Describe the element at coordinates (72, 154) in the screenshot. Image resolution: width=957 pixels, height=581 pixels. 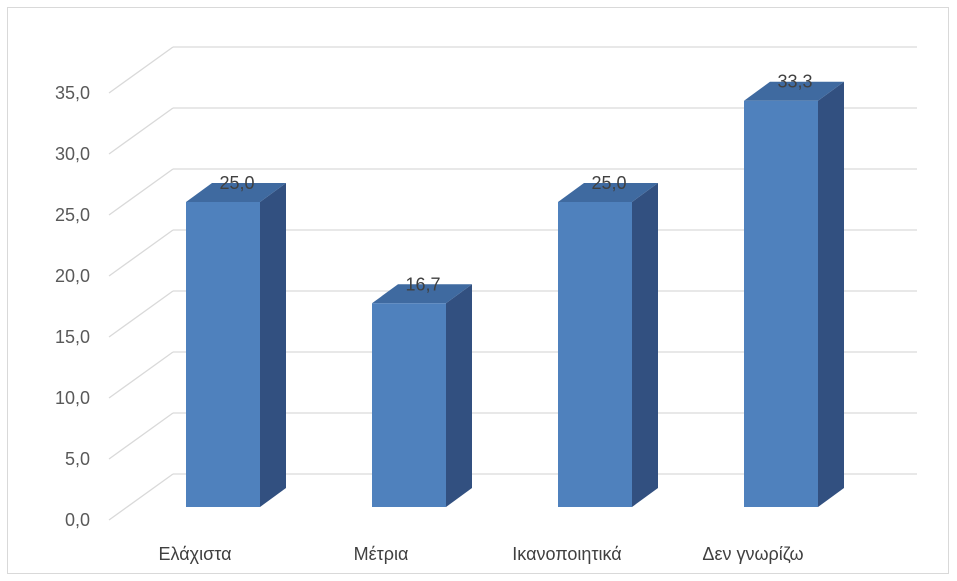
I see `y-tick-label: 30,0` at that location.